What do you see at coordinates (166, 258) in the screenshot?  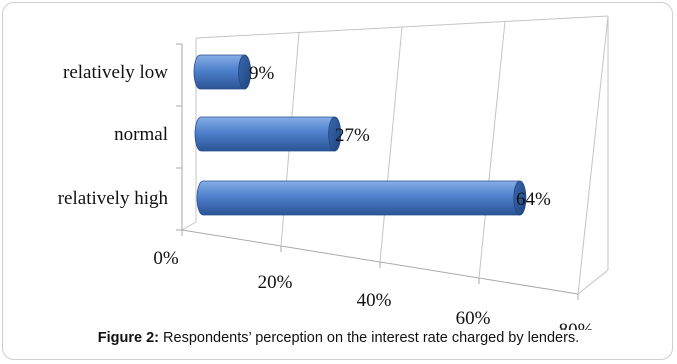 I see `x-tick-label: 0%` at bounding box center [166, 258].